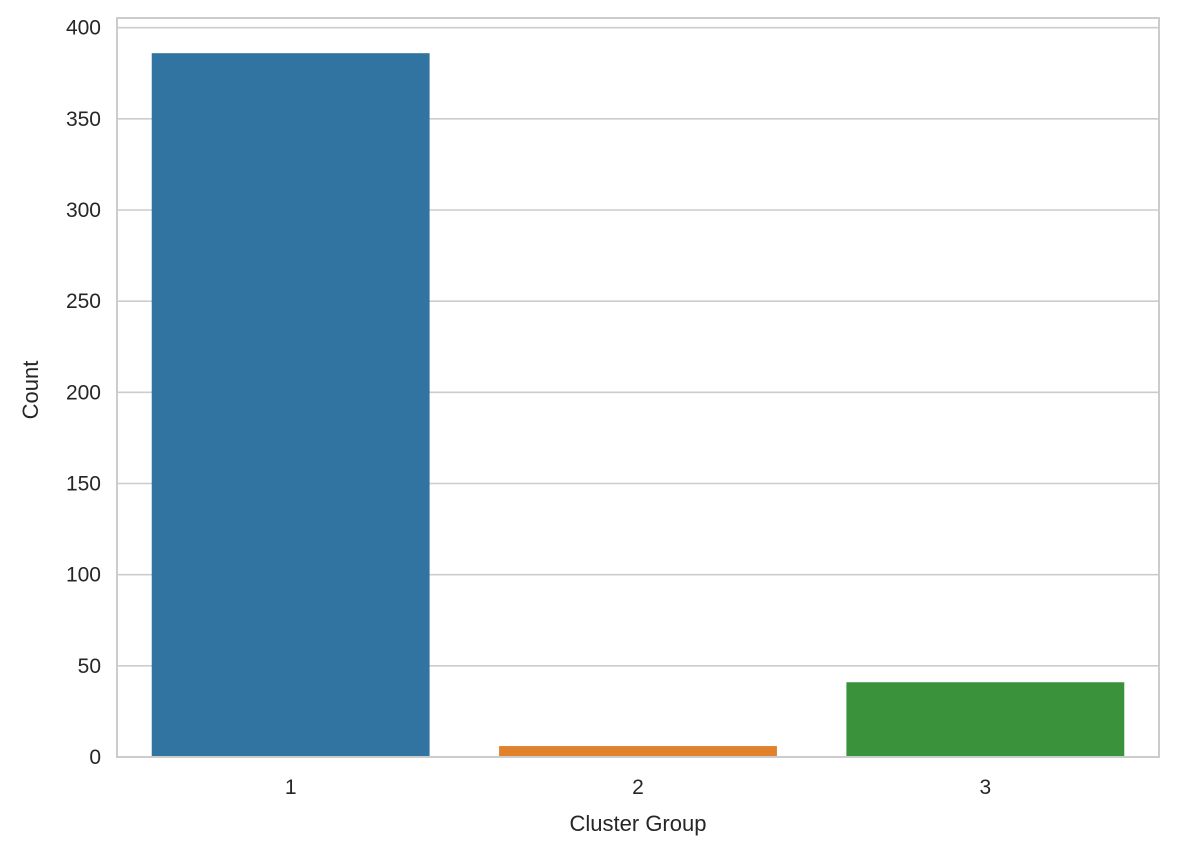 Image resolution: width=1177 pixels, height=859 pixels. I want to click on y-axis-label: Count, so click(30, 390).